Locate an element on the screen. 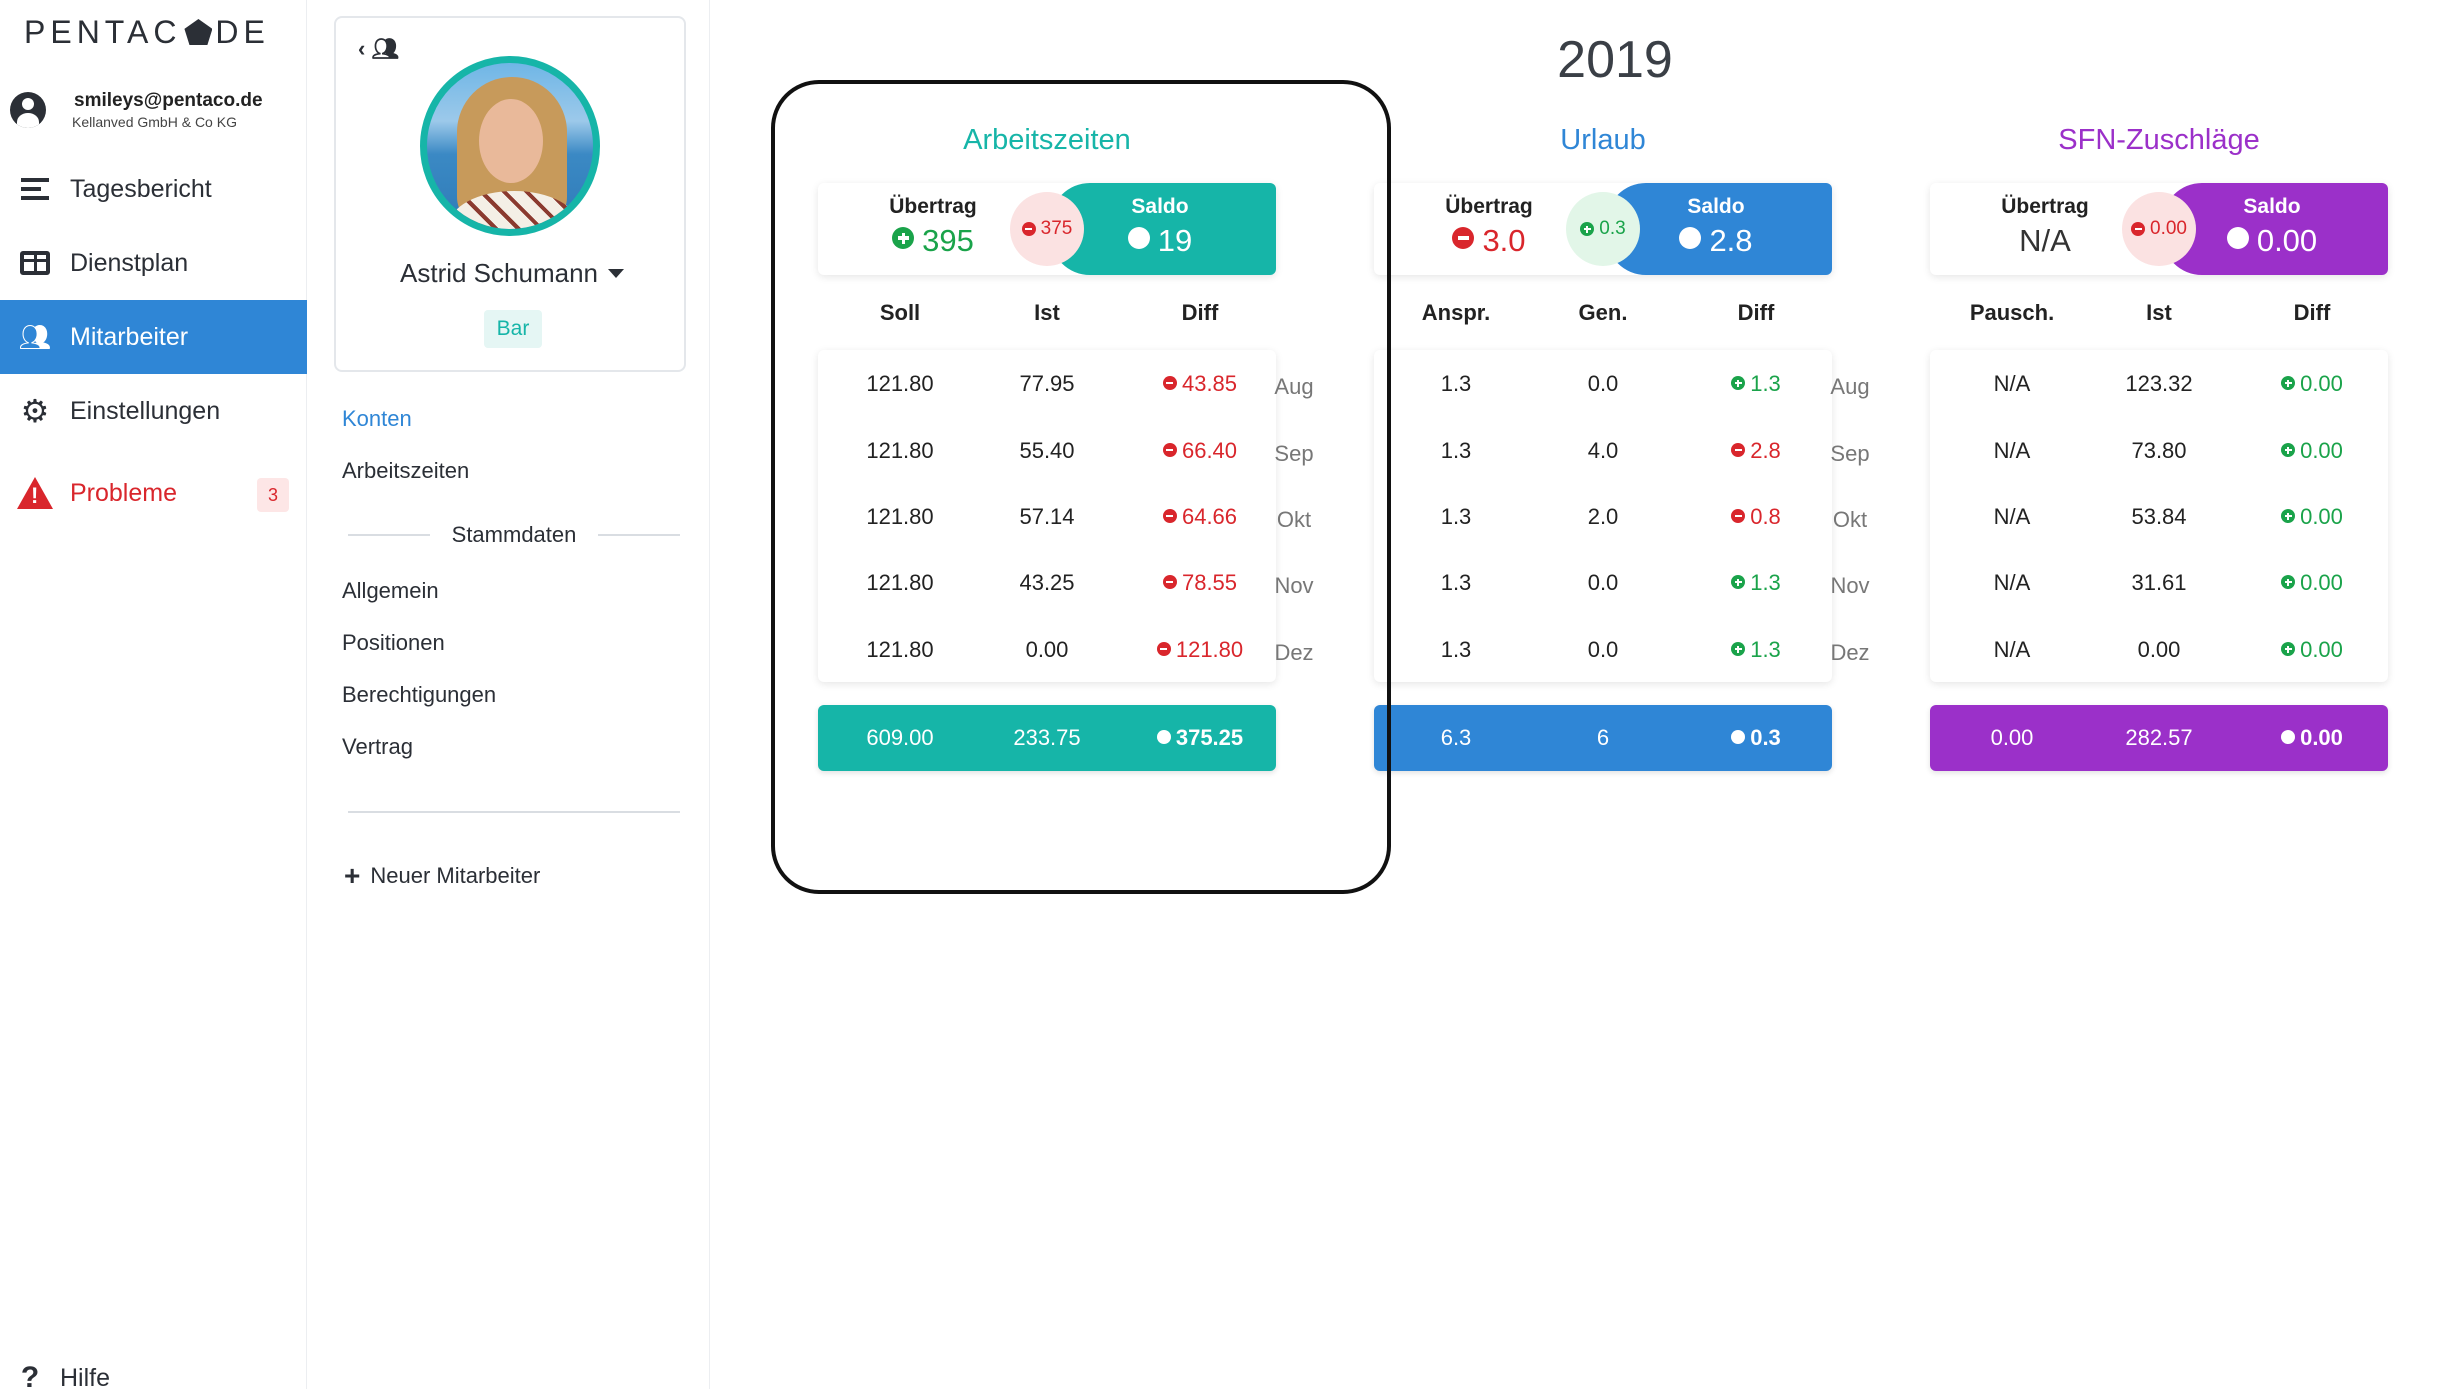  new-employee-button: + Neuer Mitarbeiter is located at coordinates (442, 876).